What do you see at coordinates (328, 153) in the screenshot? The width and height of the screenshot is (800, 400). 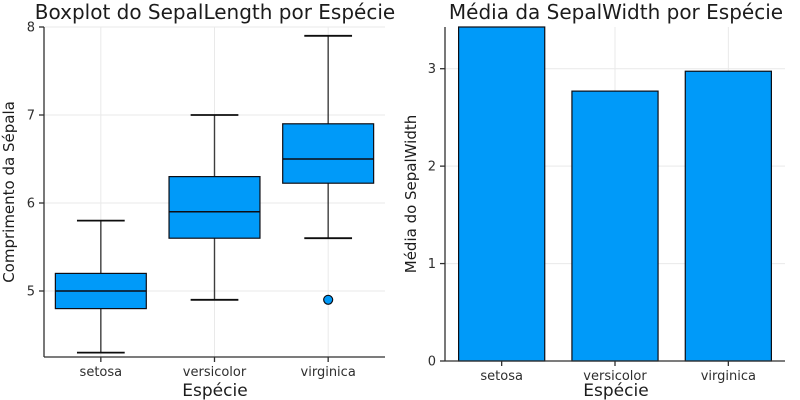 I see `box-virginica` at bounding box center [328, 153].